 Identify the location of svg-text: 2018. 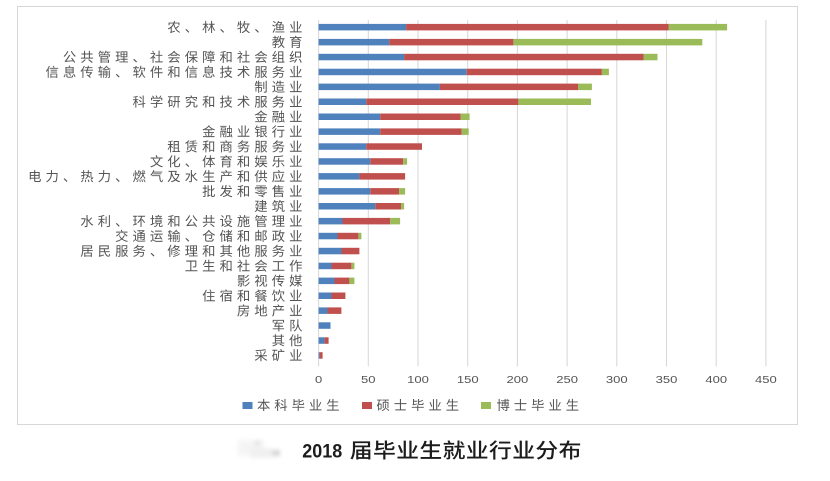
(322, 451).